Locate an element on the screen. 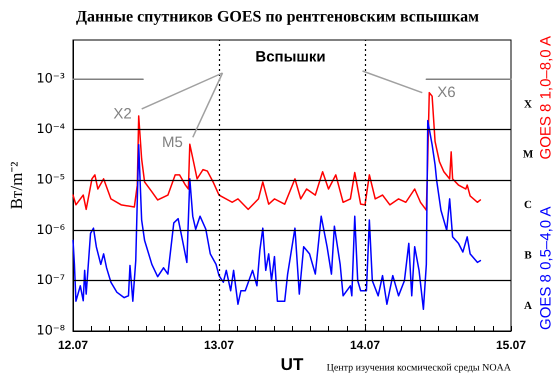 The height and width of the screenshot is (380, 555). text: M is located at coordinates (528, 154).